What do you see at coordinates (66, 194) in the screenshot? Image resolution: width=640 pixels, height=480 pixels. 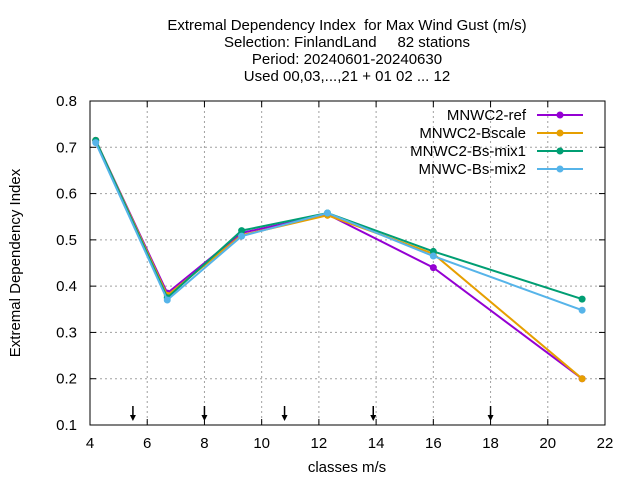 I see `y-tick-label: 0.6` at bounding box center [66, 194].